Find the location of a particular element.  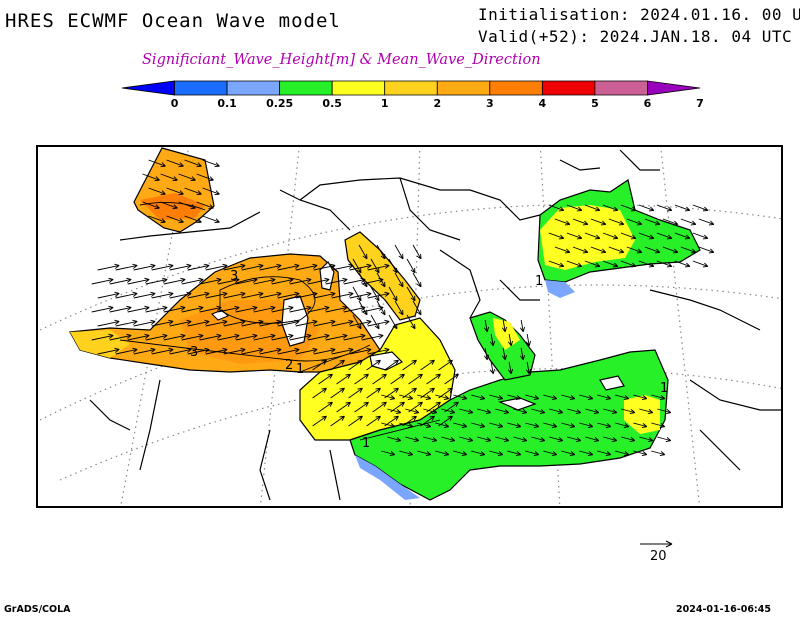

sea-central-med is located at coordinates (377, 379).